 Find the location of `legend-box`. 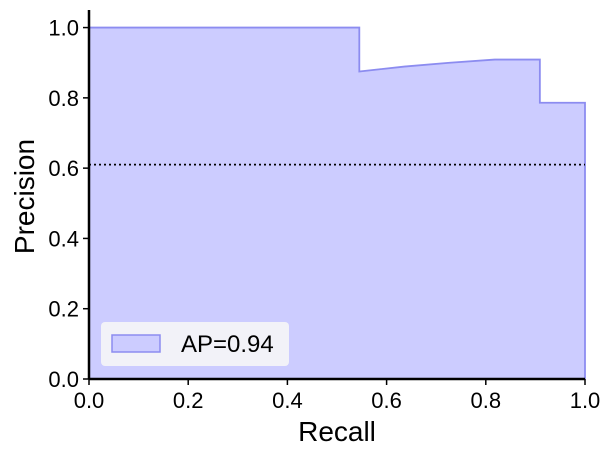

legend-box is located at coordinates (195, 344).